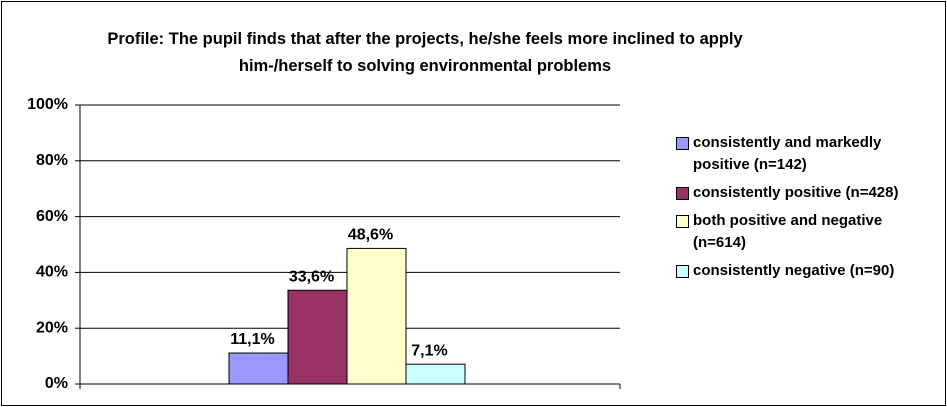  Describe the element at coordinates (52, 272) in the screenshot. I see `y-tick-label: 40%` at that location.